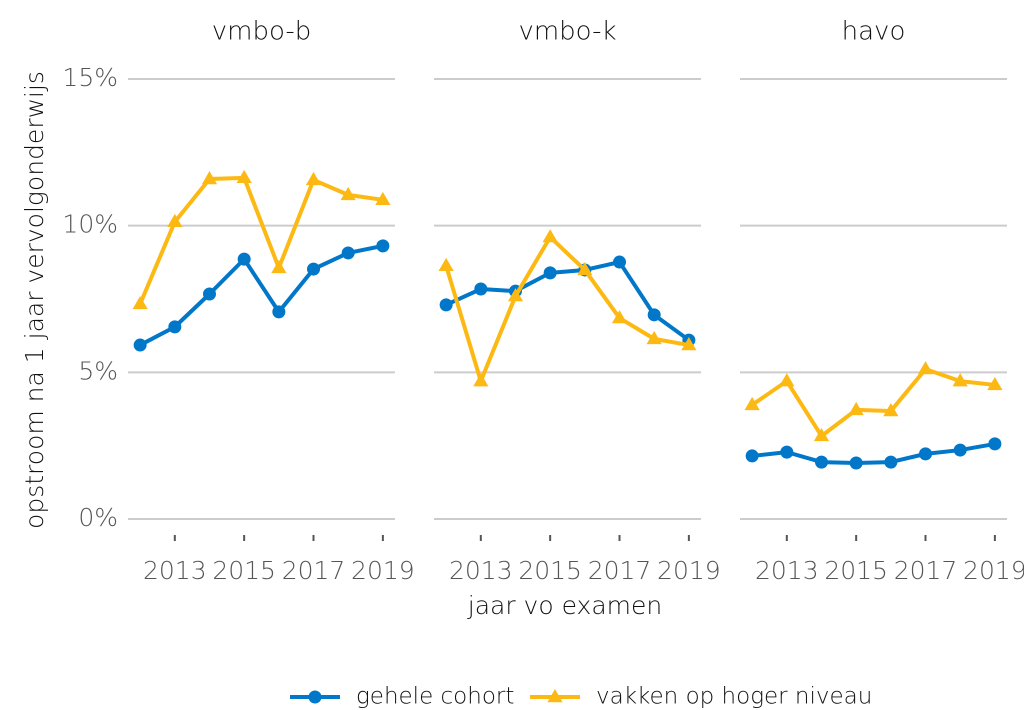 This screenshot has width=1024, height=710. I want to click on legend-label: gehele cohort, so click(435, 697).